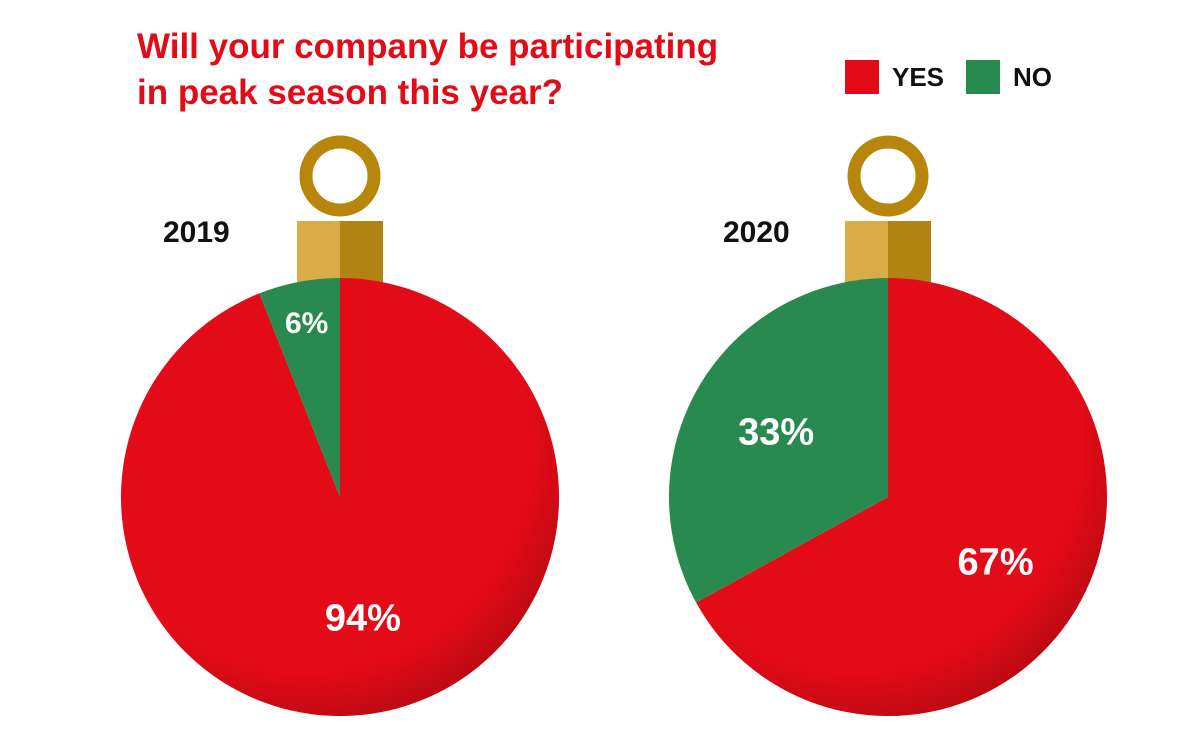 The image size is (1200, 755). I want to click on year-label-2020: 2020, so click(756, 232).